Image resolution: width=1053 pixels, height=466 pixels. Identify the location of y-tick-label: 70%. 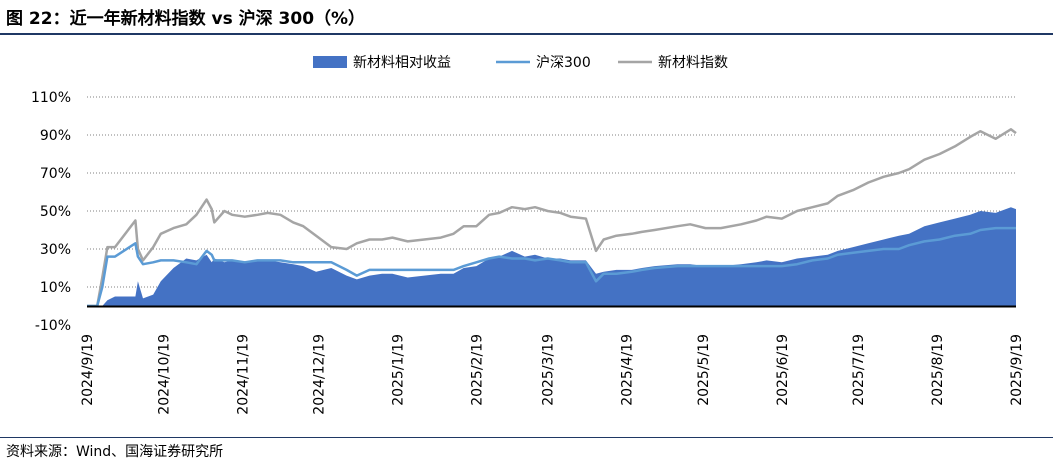
(55, 174).